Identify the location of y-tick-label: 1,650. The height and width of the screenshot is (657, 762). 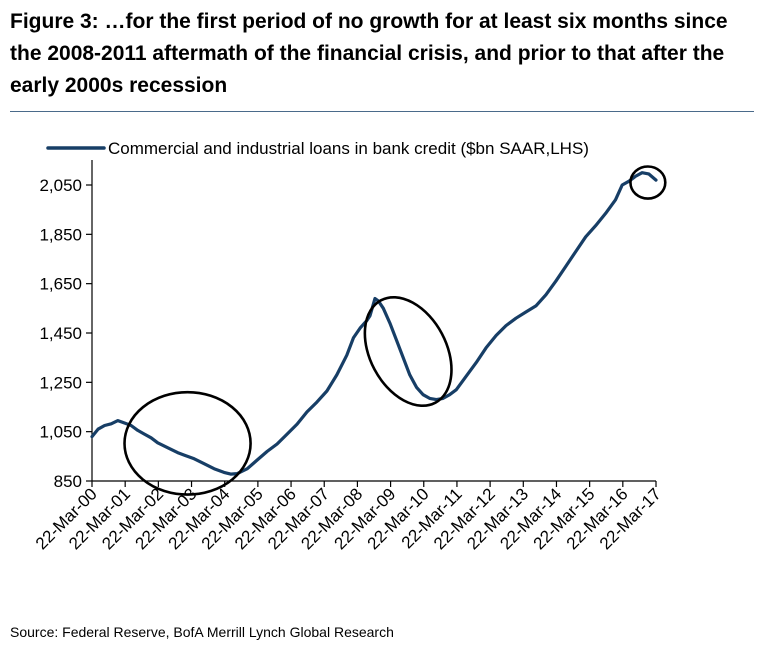
(60, 284).